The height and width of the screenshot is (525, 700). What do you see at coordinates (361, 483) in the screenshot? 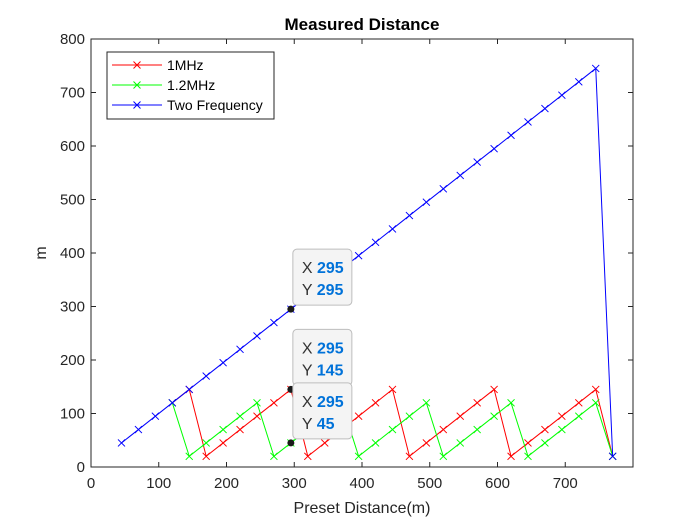
I see `x-tick-label: 400` at bounding box center [361, 483].